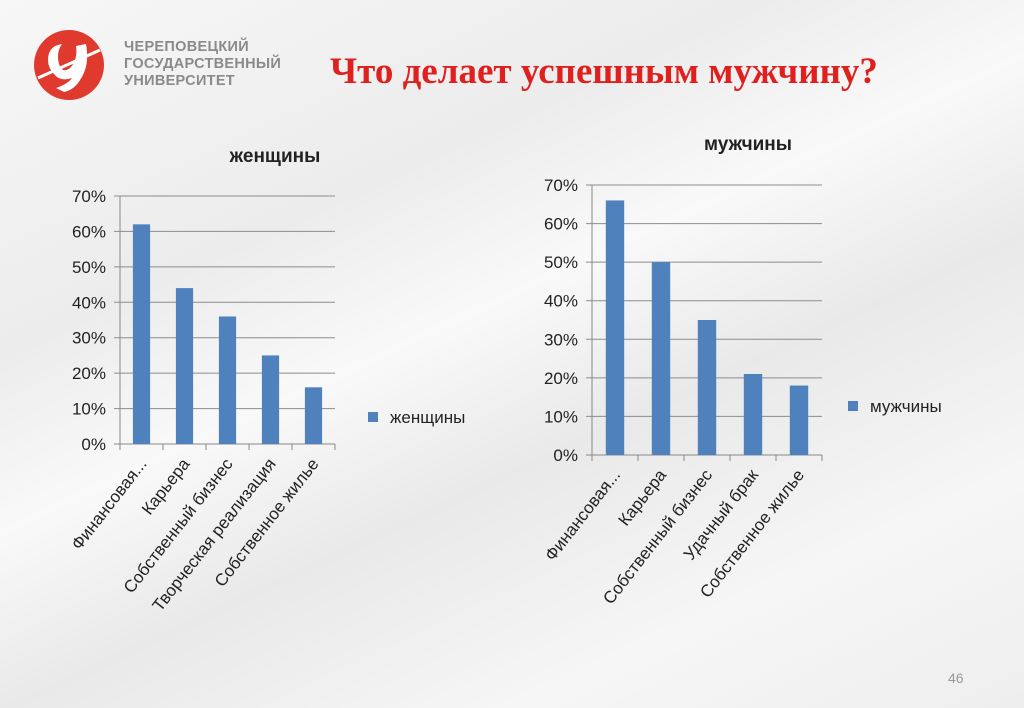  I want to click on logo-line: ЧЕРЕПОВЕЦКИЙ, so click(186, 47).